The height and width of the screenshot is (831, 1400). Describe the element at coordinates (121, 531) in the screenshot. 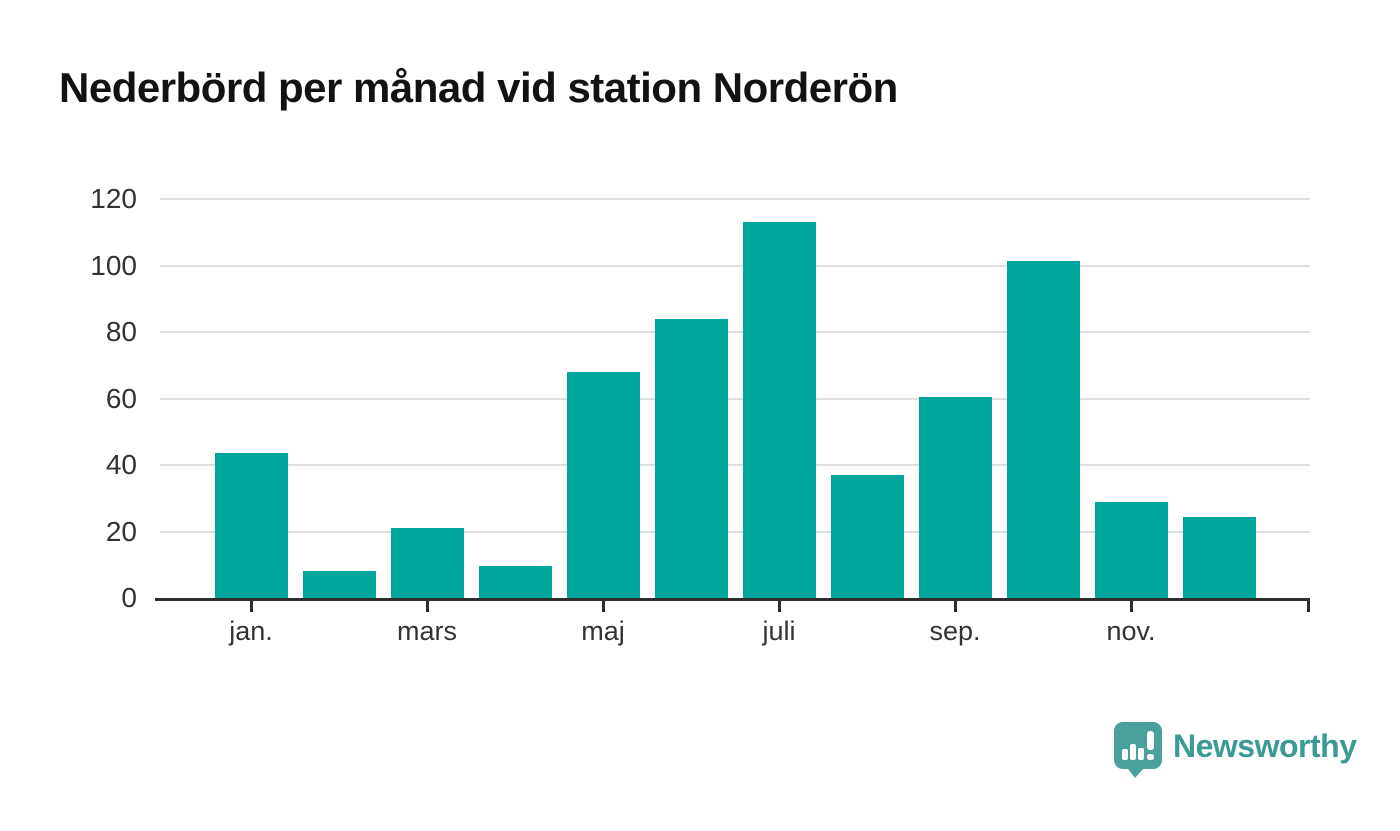

I see `y-tick-label: 20` at that location.